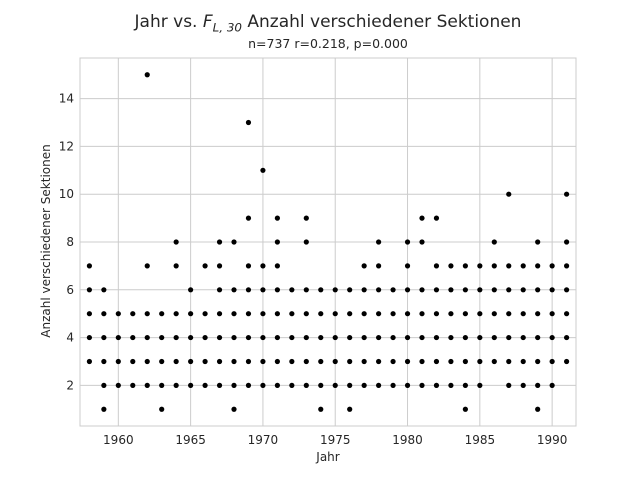 The width and height of the screenshot is (640, 480). I want to click on y-tick-label: 10, so click(66, 194).